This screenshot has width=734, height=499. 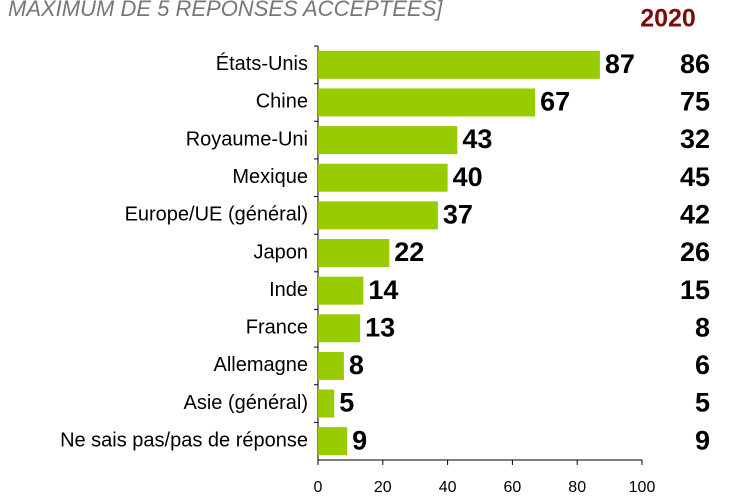 What do you see at coordinates (702, 365) in the screenshot?
I see `comparison-value: 6` at bounding box center [702, 365].